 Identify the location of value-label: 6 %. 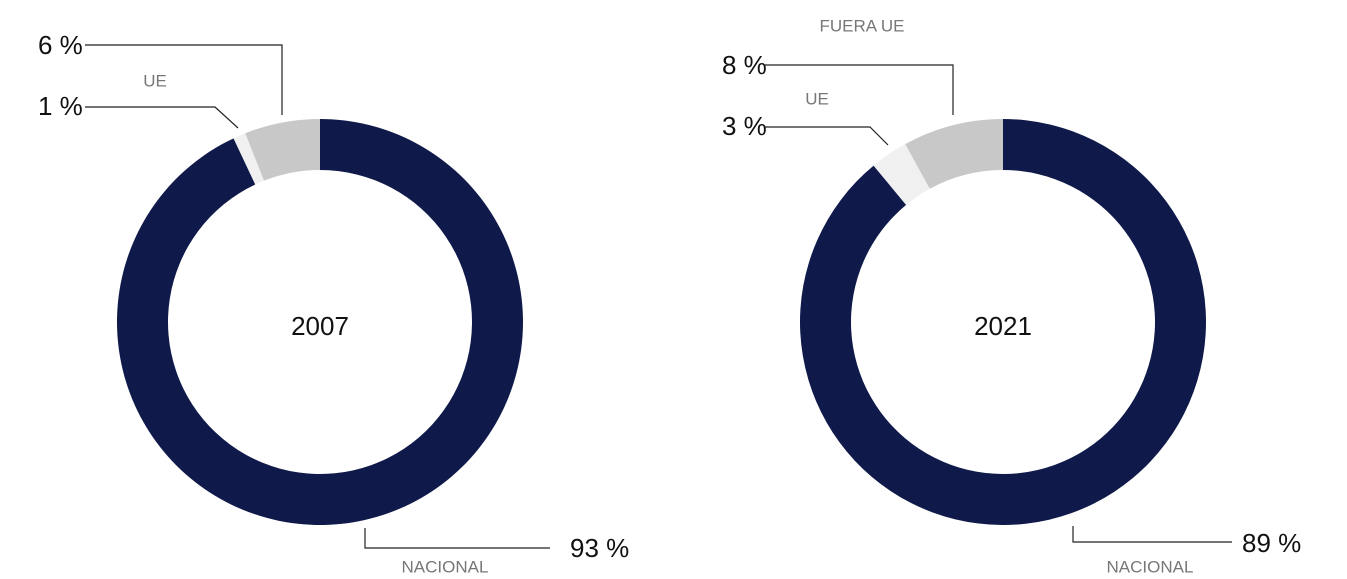
(60, 45).